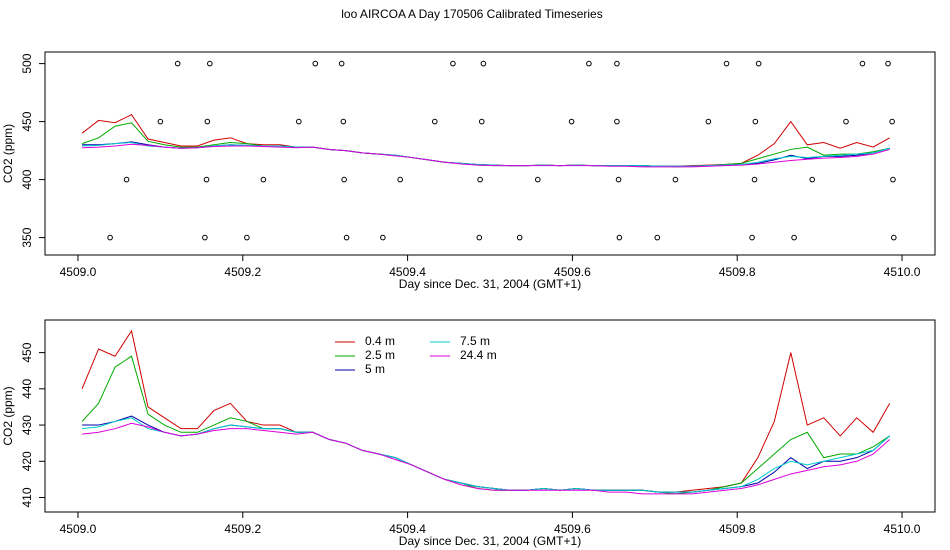  What do you see at coordinates (27, 497) in the screenshot?
I see `y-tick-label: 410` at bounding box center [27, 497].